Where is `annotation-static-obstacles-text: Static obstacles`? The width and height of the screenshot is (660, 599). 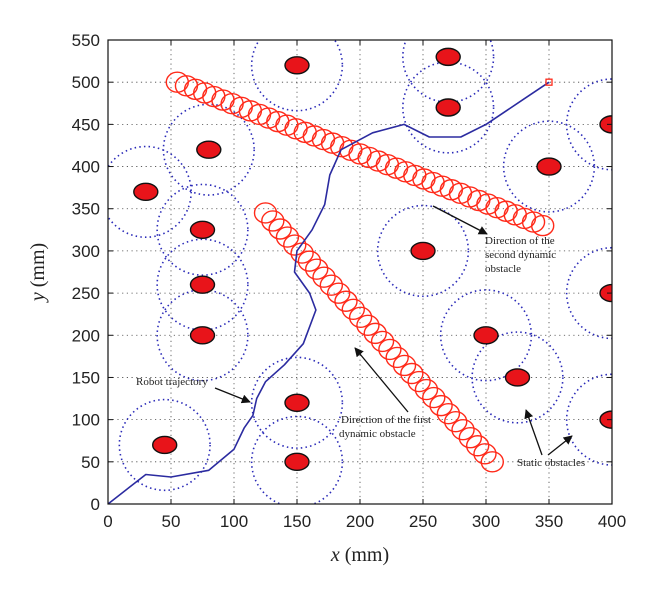 annotation-static-obstacles-text: Static obstacles is located at coordinates (551, 463).